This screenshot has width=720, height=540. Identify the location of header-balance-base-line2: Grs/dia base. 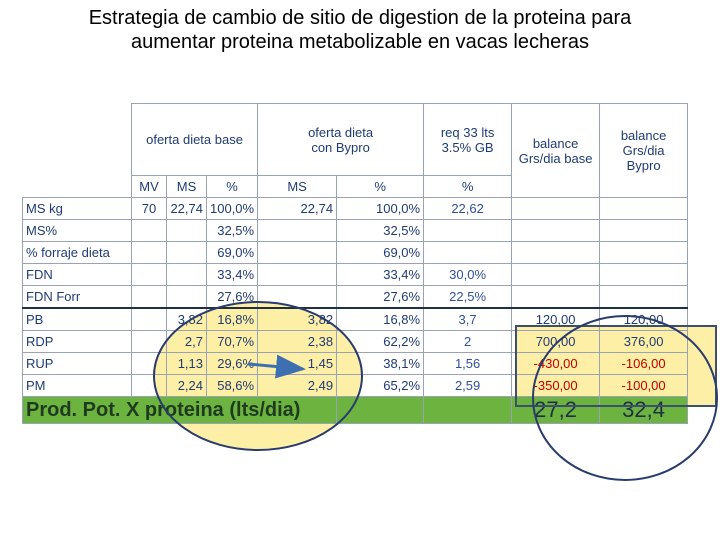
(555, 158).